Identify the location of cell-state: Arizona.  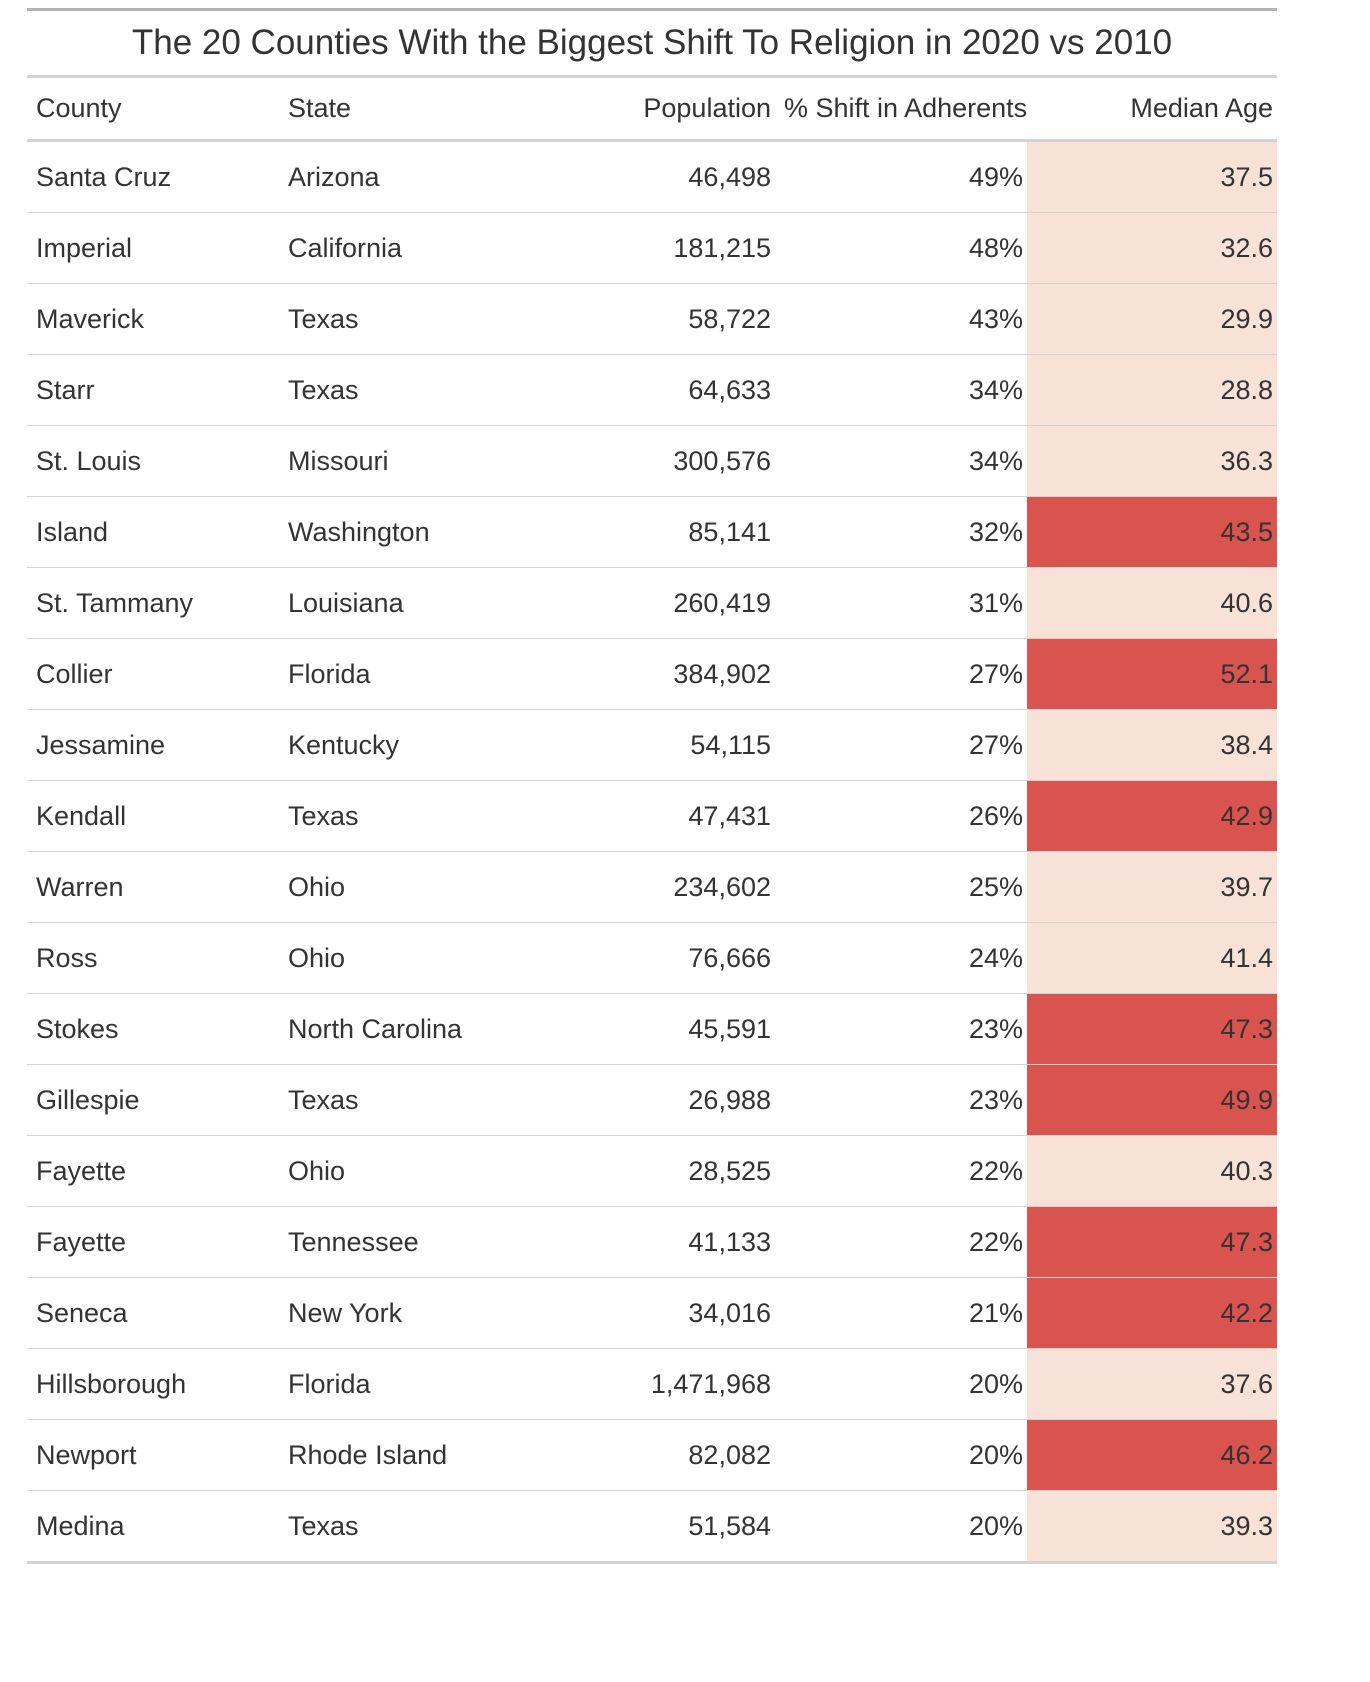
(429, 176).